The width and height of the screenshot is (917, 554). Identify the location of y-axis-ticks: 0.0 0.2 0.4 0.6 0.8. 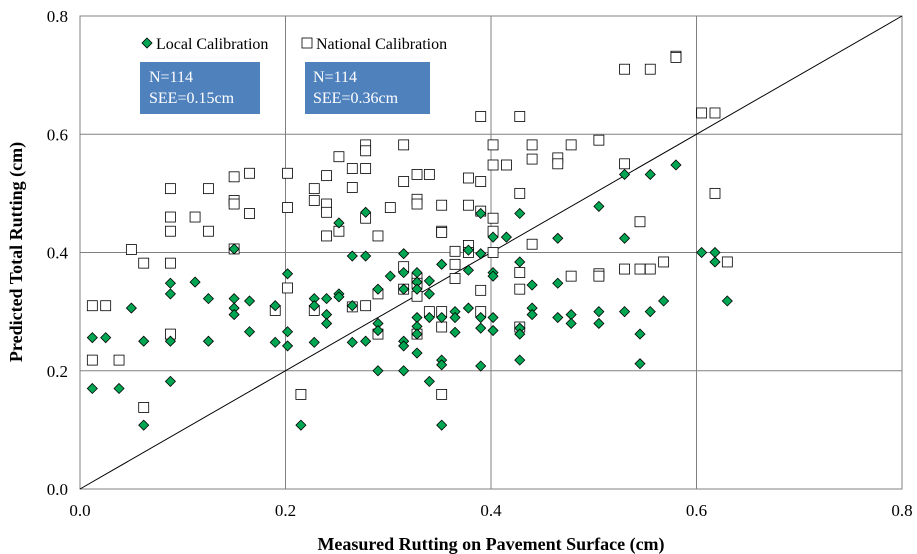
(58, 253).